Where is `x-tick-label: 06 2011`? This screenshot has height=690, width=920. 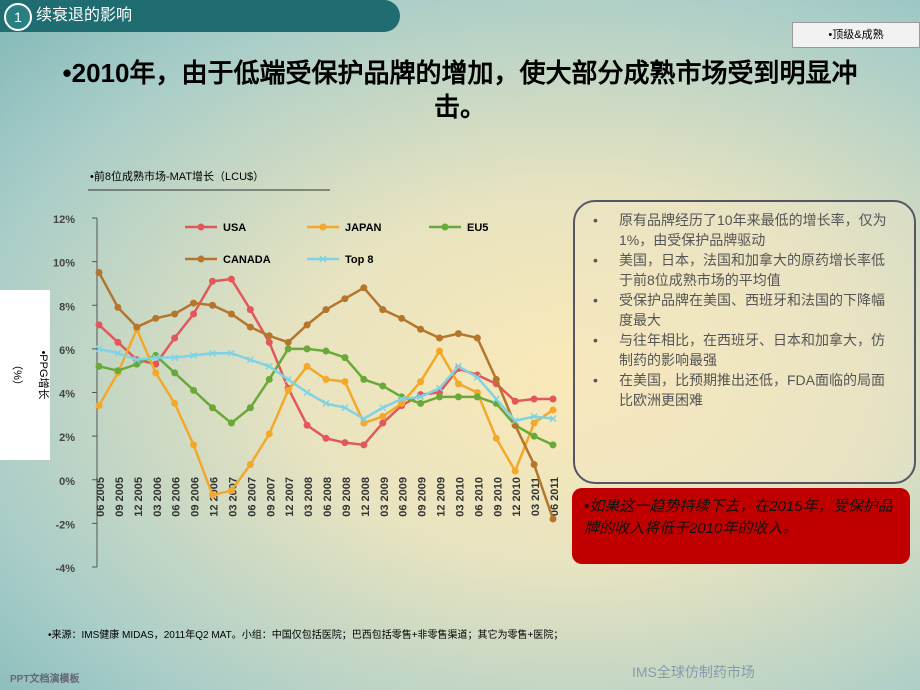
x-tick-label: 06 2011 is located at coordinates (555, 496).